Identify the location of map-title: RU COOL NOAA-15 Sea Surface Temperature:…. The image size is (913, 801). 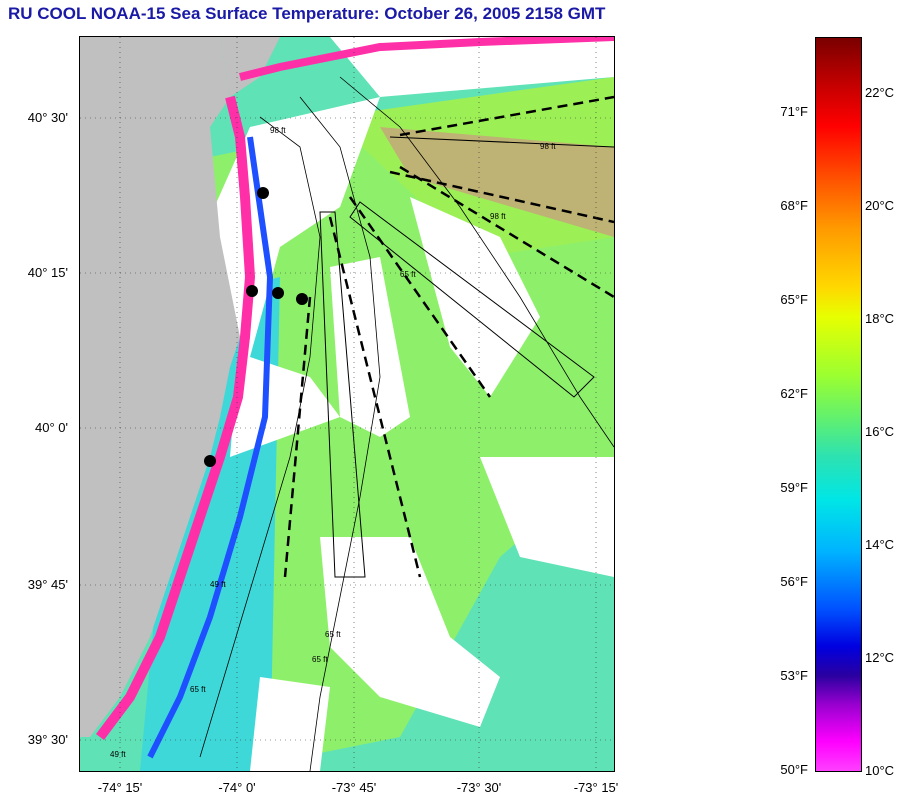
(307, 13).